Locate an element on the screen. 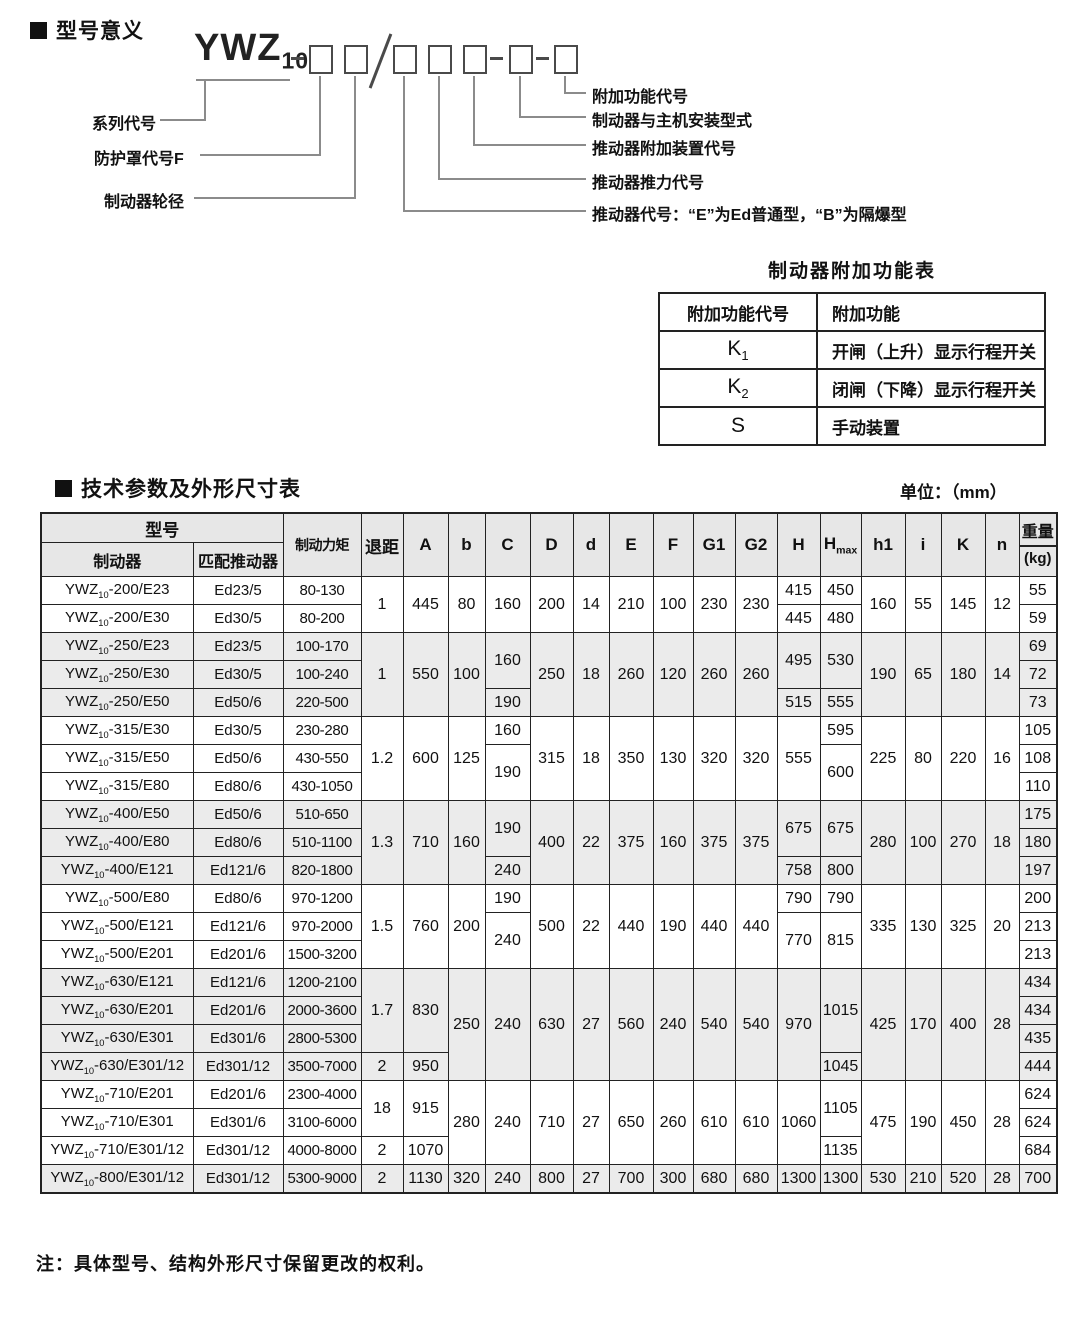 The width and height of the screenshot is (1091, 1335). table-cell: 520 is located at coordinates (963, 1179).